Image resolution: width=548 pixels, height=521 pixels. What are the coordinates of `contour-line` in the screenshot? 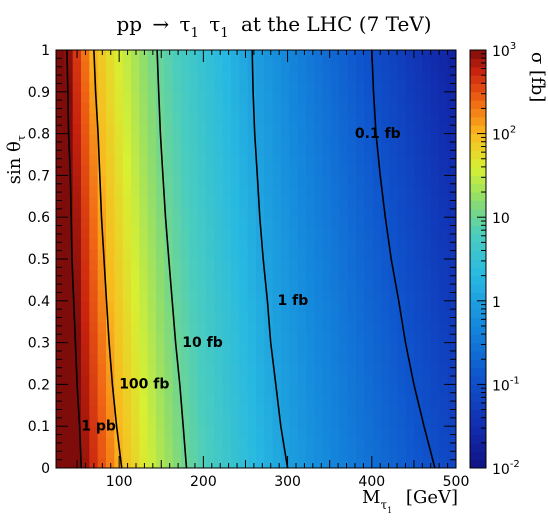 It's located at (270, 259).